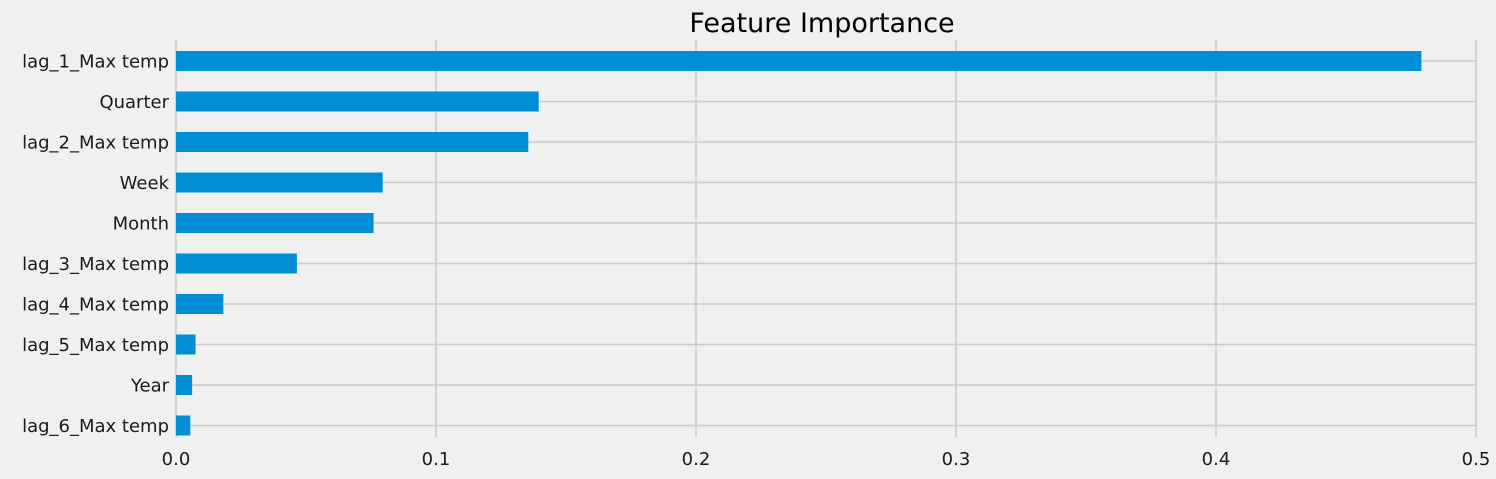  I want to click on x-tick-label: 0.3, so click(956, 459).